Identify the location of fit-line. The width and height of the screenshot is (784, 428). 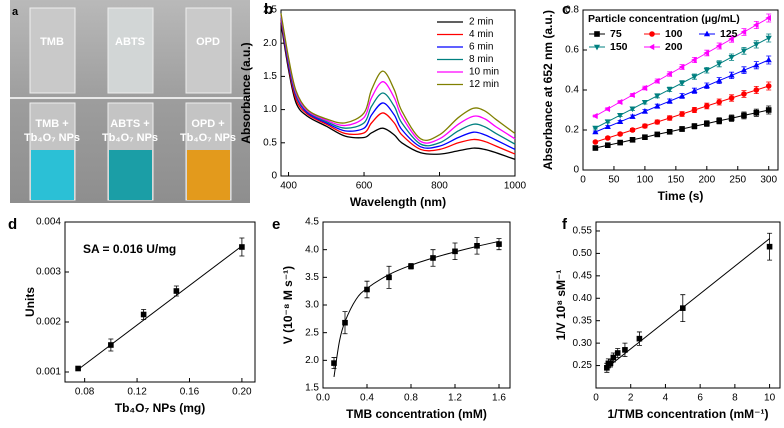
(416, 309).